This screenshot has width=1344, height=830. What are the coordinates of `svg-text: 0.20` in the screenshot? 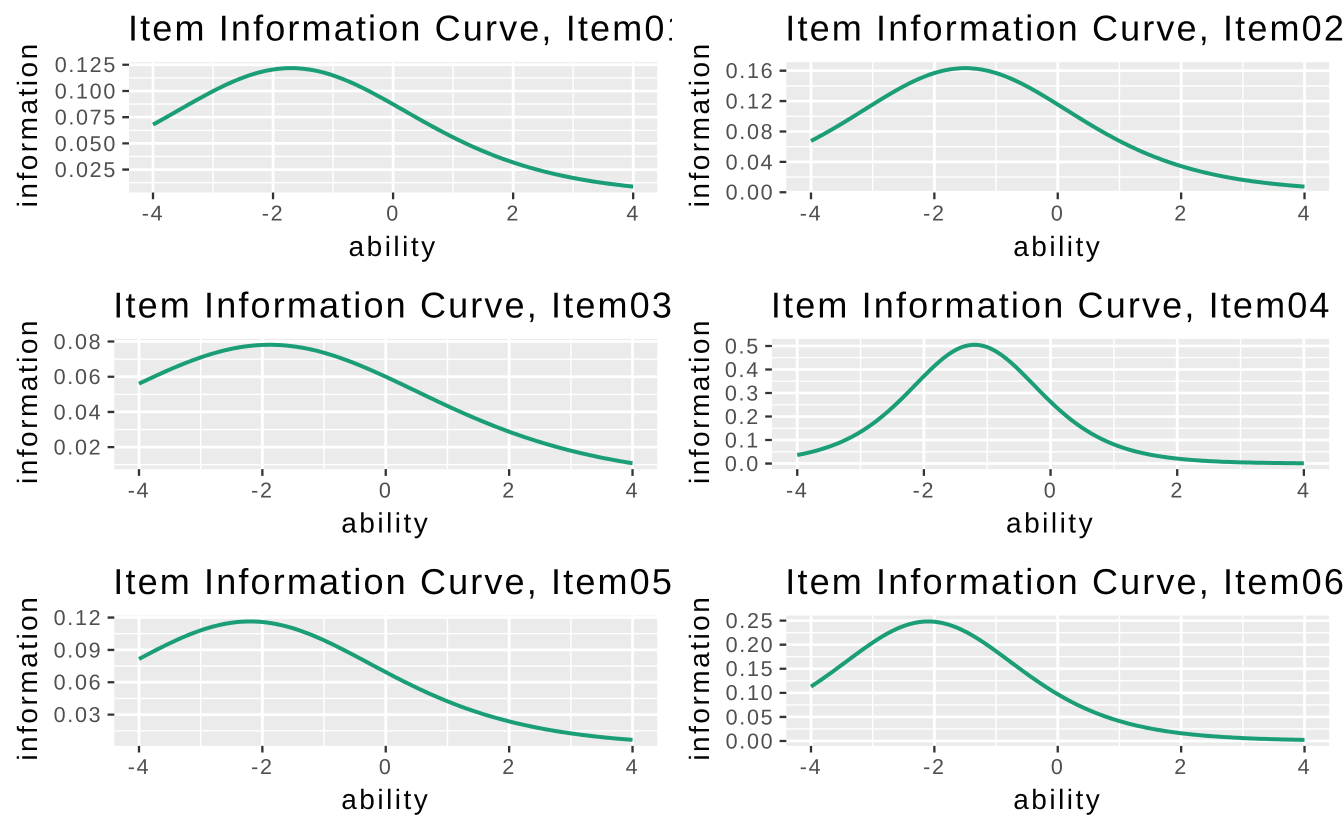 It's located at (750, 645).